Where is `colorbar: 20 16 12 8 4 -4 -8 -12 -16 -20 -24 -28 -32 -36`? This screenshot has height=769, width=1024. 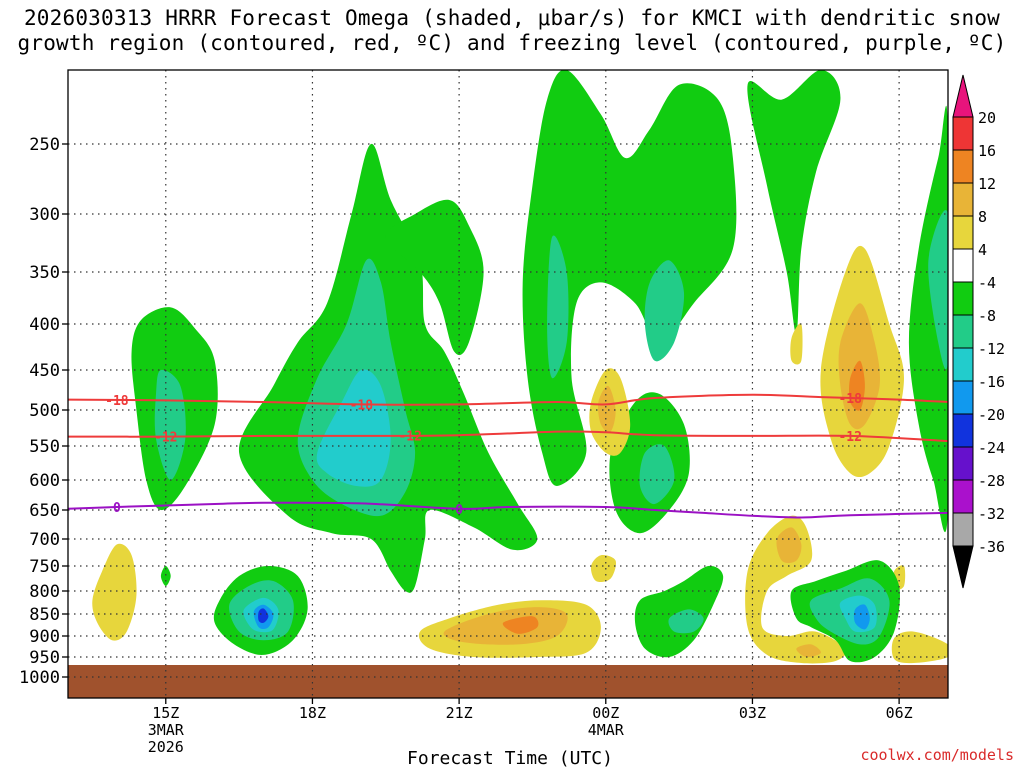 colorbar: 20 16 12 8 4 -4 -8 -12 -16 -20 -24 -28 -32 -36 is located at coordinates (978, 331).